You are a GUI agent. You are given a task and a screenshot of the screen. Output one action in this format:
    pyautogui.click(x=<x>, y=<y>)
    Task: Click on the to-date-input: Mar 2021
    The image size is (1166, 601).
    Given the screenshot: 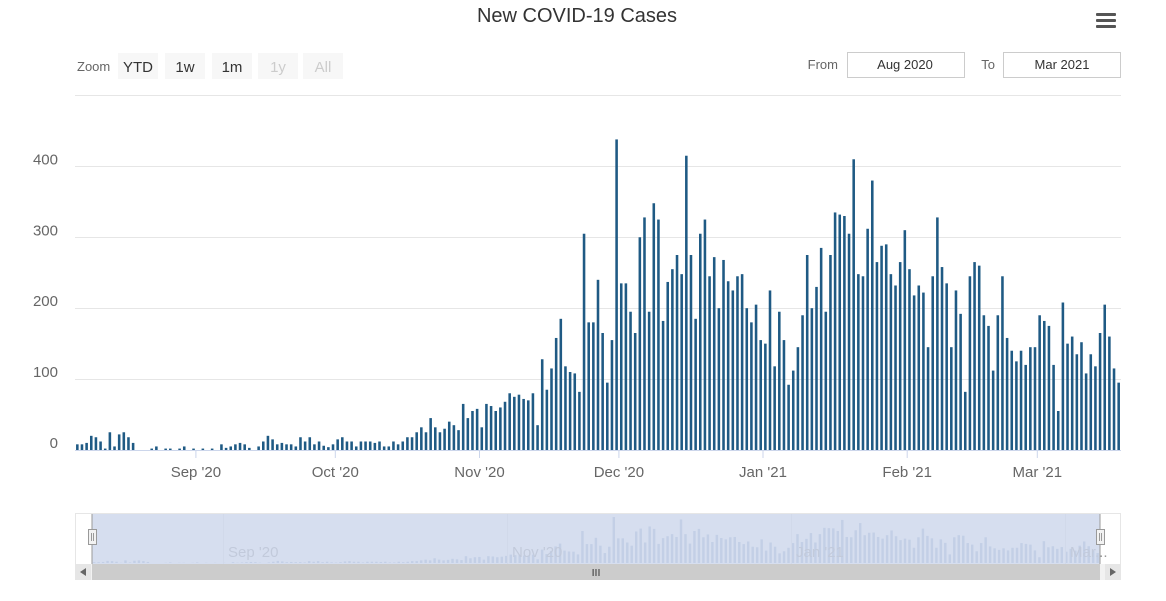 What is the action you would take?
    pyautogui.click(x=1062, y=65)
    